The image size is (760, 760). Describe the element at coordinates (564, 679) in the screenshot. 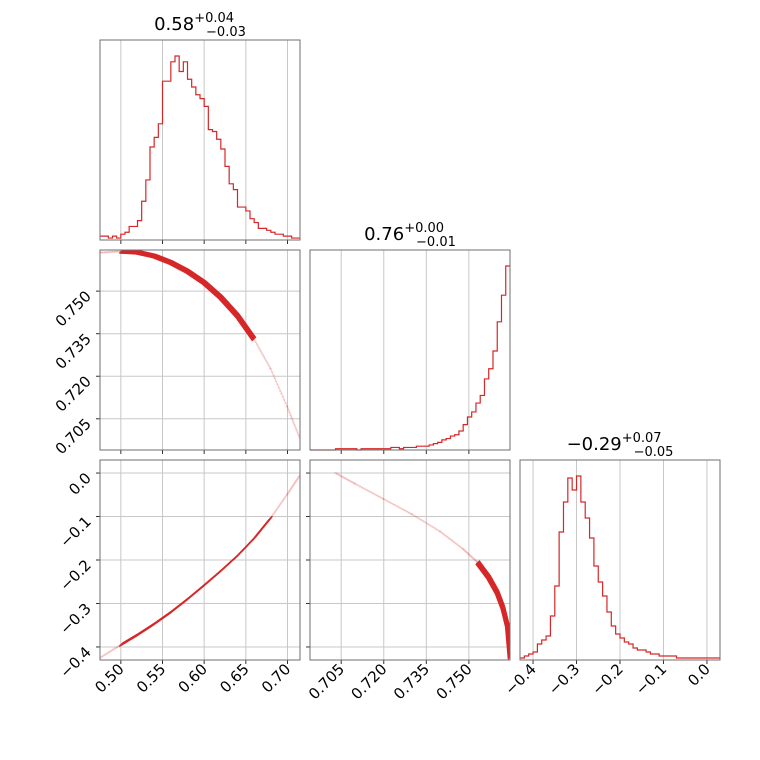

I see `x-tick-label: −0.3` at that location.